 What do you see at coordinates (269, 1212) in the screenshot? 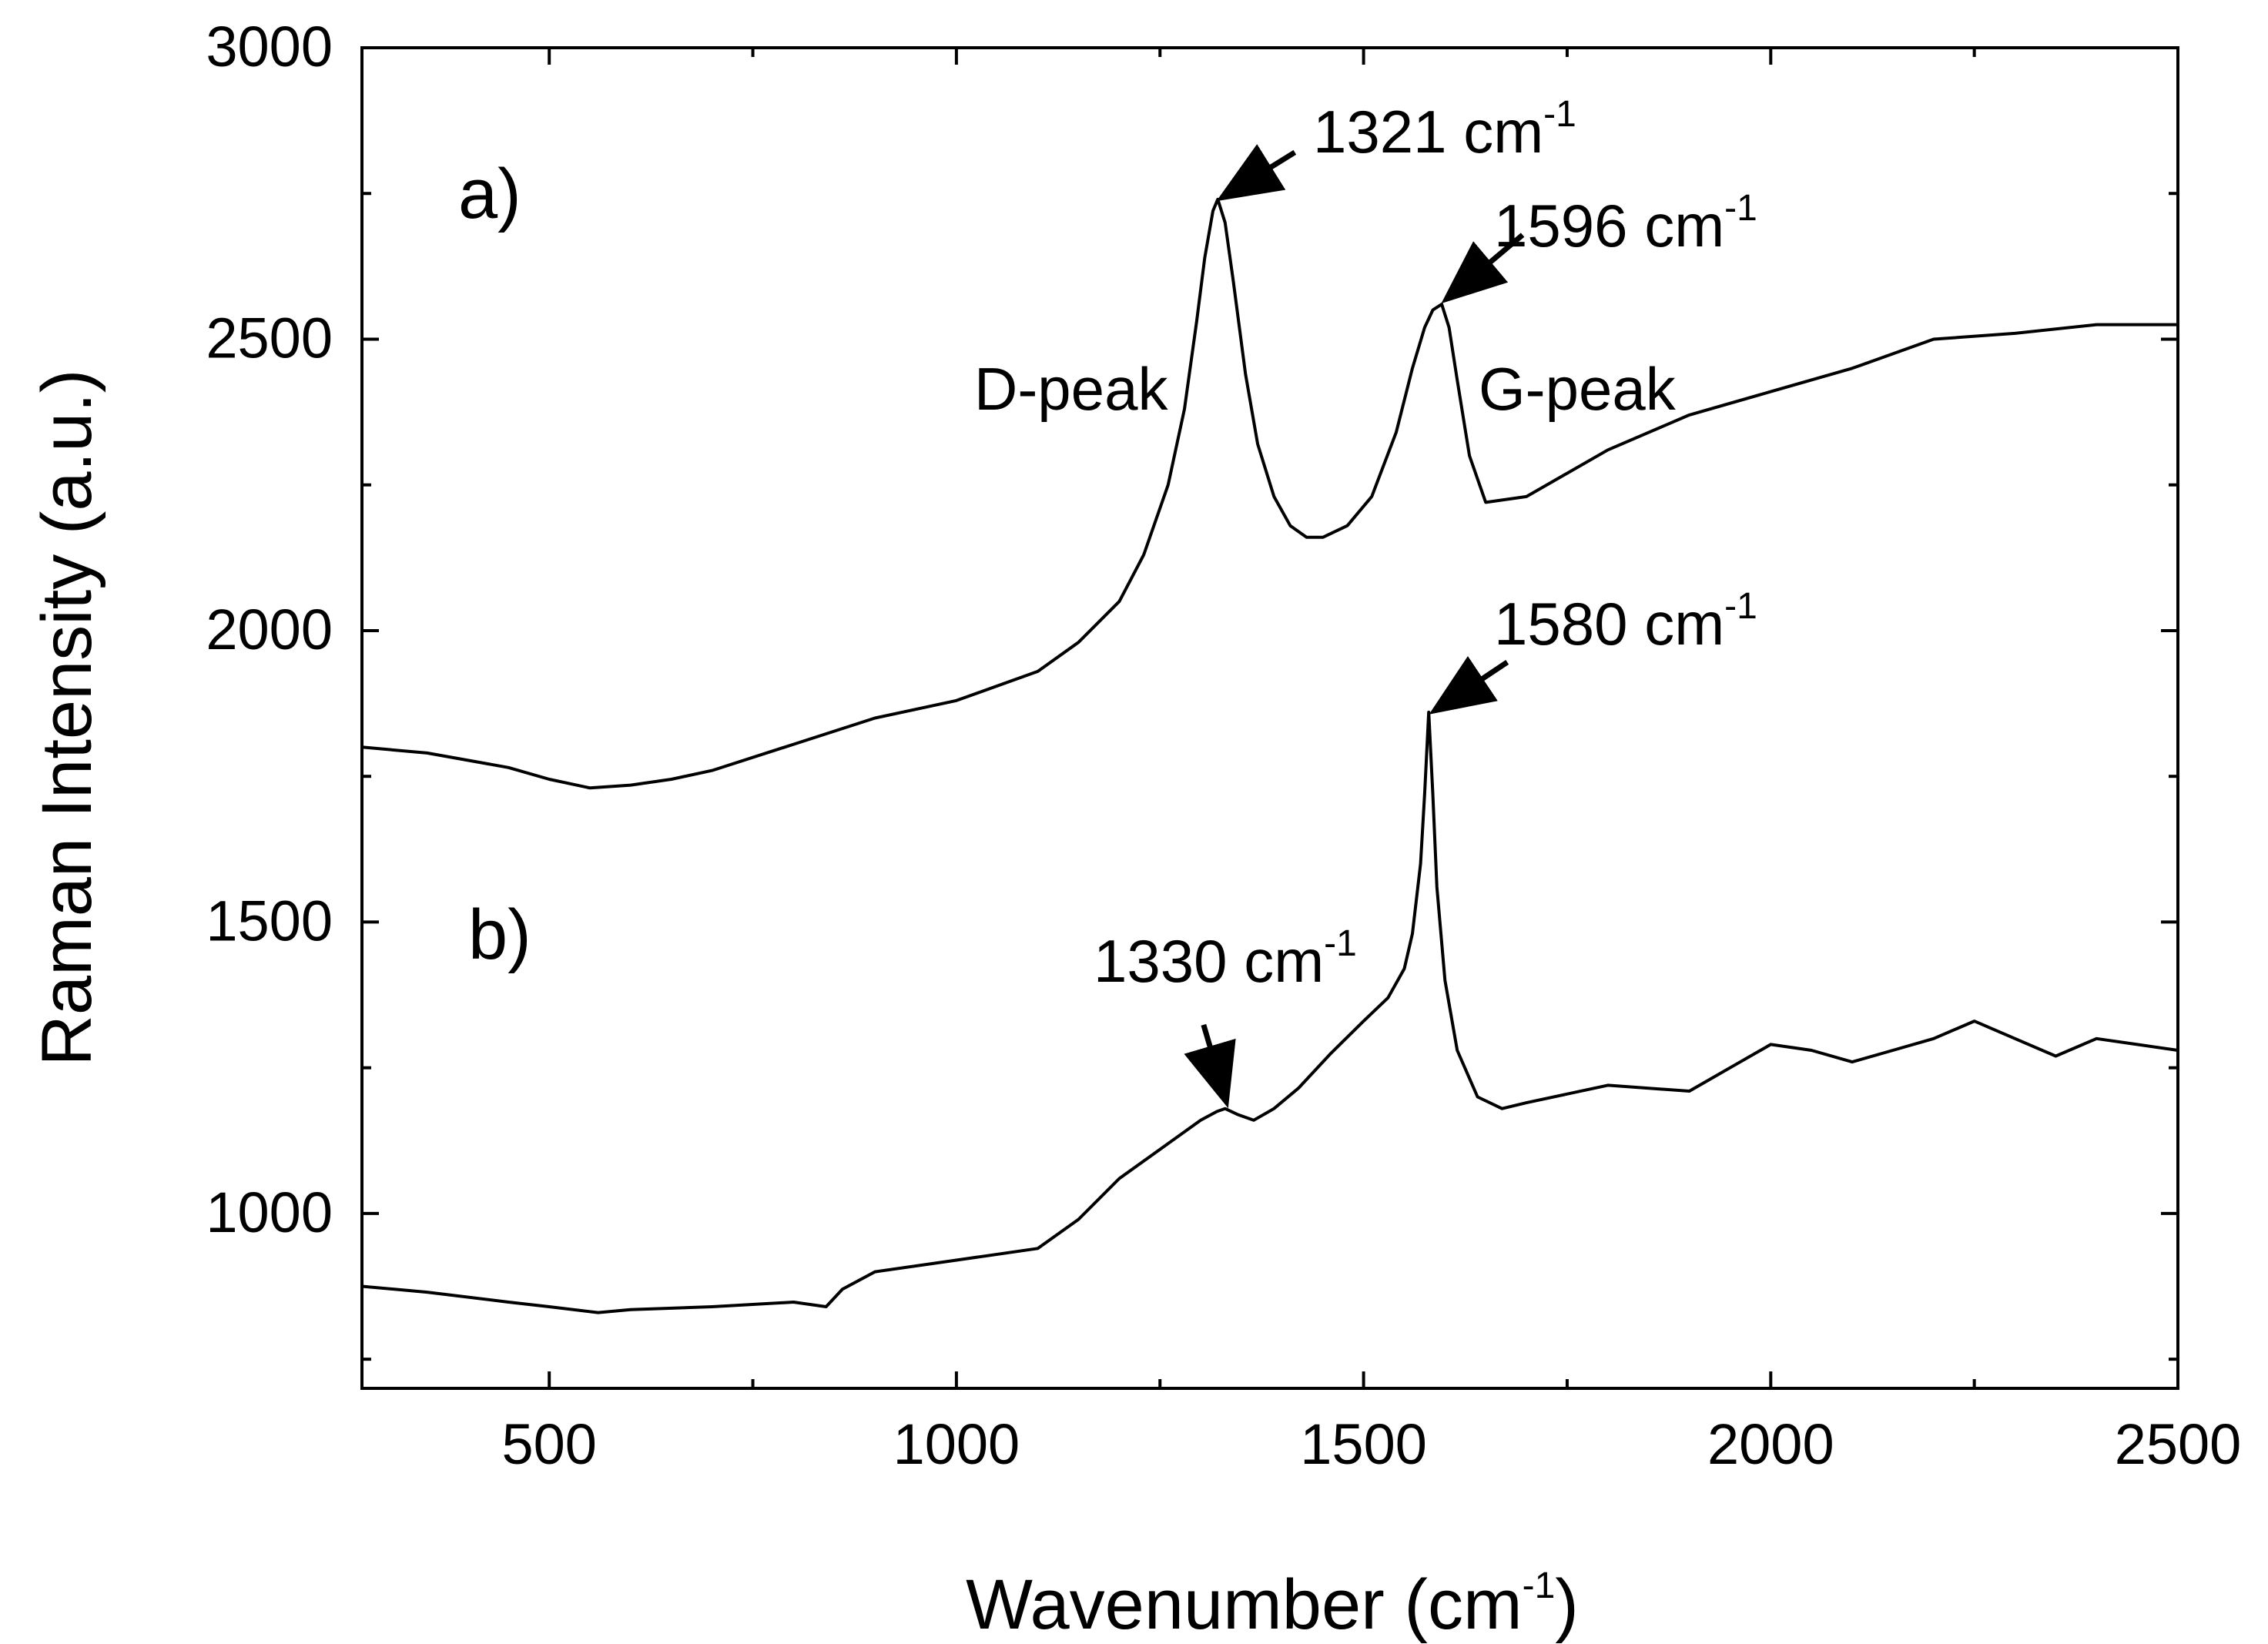
I see `y-tick-label: 1000` at bounding box center [269, 1212].